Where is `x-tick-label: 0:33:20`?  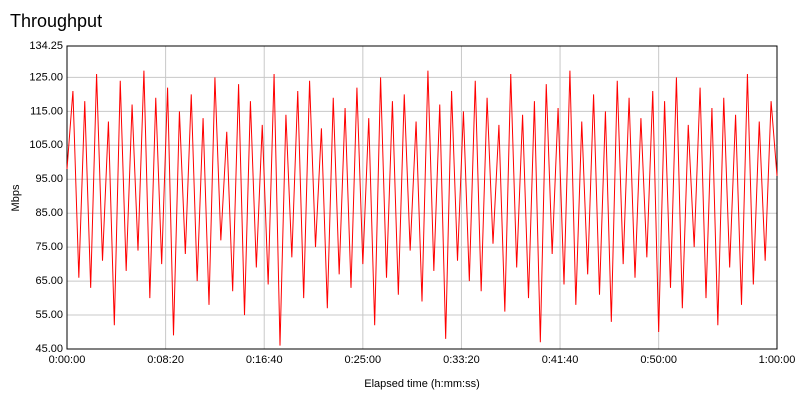 x-tick-label: 0:33:20 is located at coordinates (461, 360).